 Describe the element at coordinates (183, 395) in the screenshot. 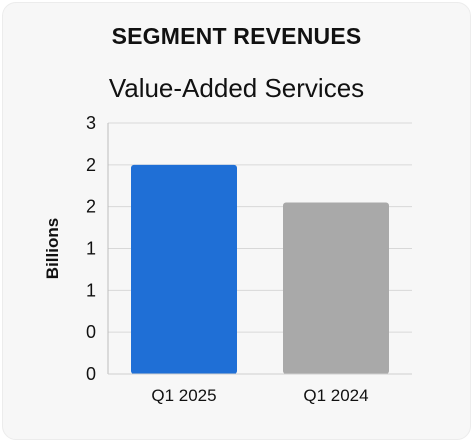

I see `x-tick-label: Q1 2025` at that location.